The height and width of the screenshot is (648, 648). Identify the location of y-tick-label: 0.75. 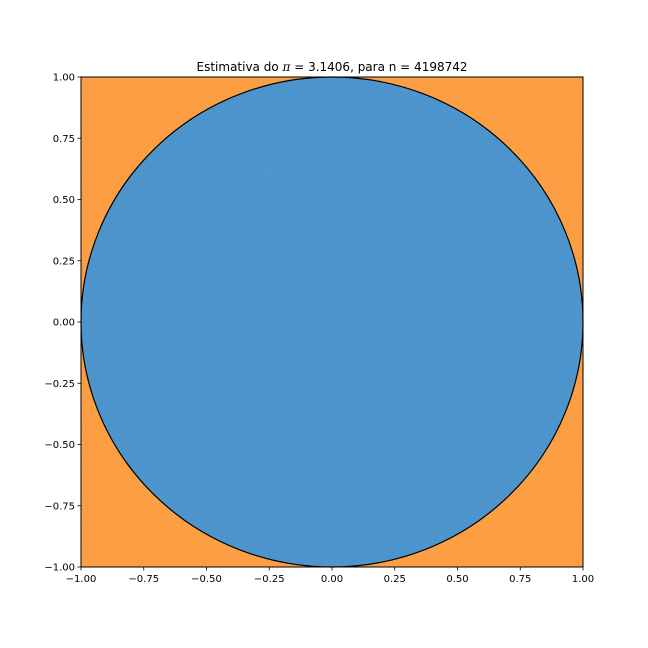
(64, 139).